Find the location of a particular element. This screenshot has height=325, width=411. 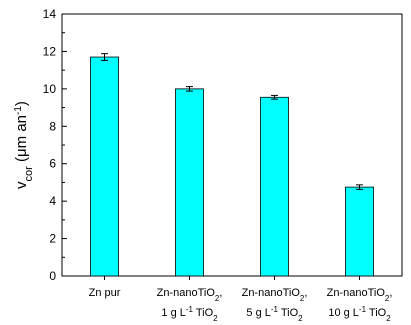

y-tick-label: 10 is located at coordinates (50, 89).